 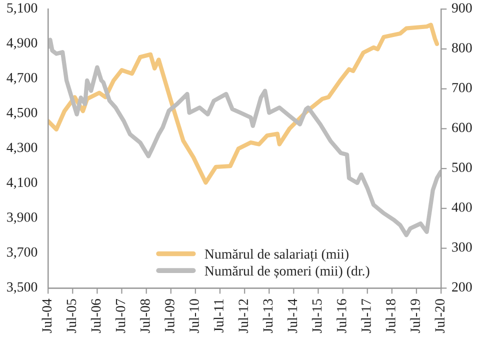 What do you see at coordinates (462, 167) in the screenshot?
I see `y2-tick-label: 500` at bounding box center [462, 167].